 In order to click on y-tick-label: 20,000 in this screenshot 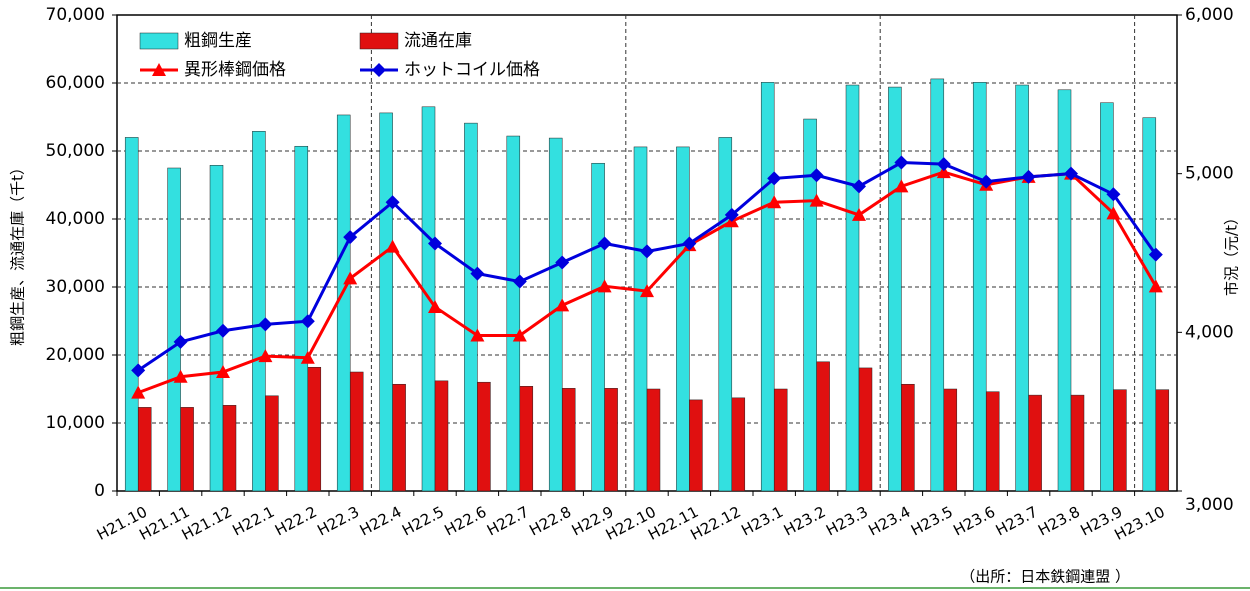, I will do `click(75, 355)`.